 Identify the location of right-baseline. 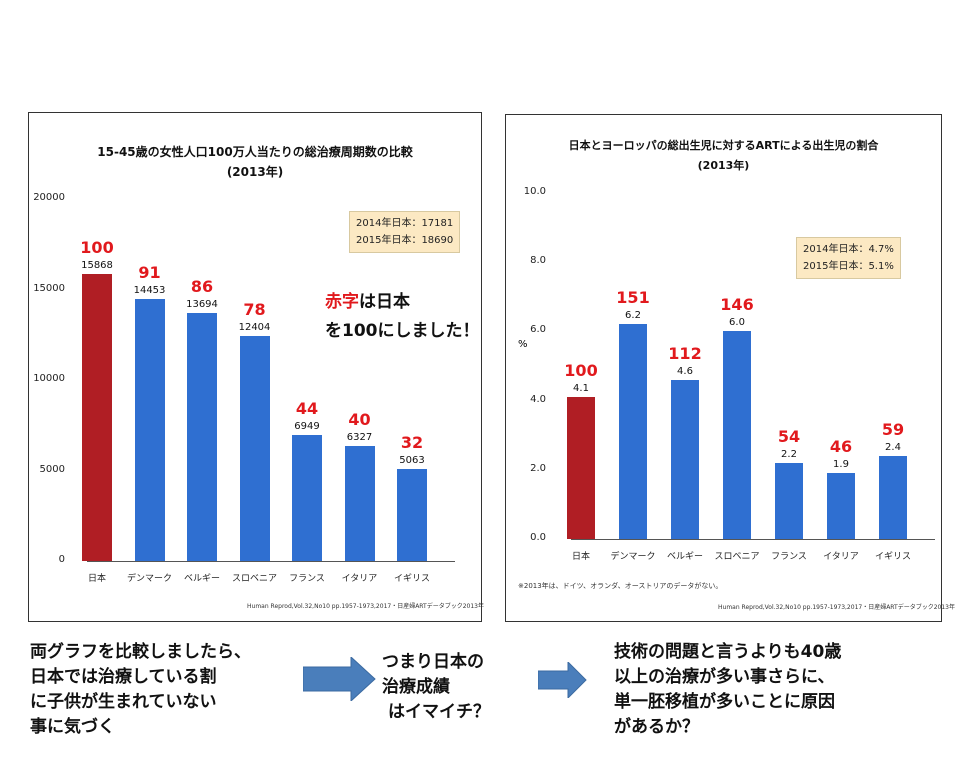
(753, 539).